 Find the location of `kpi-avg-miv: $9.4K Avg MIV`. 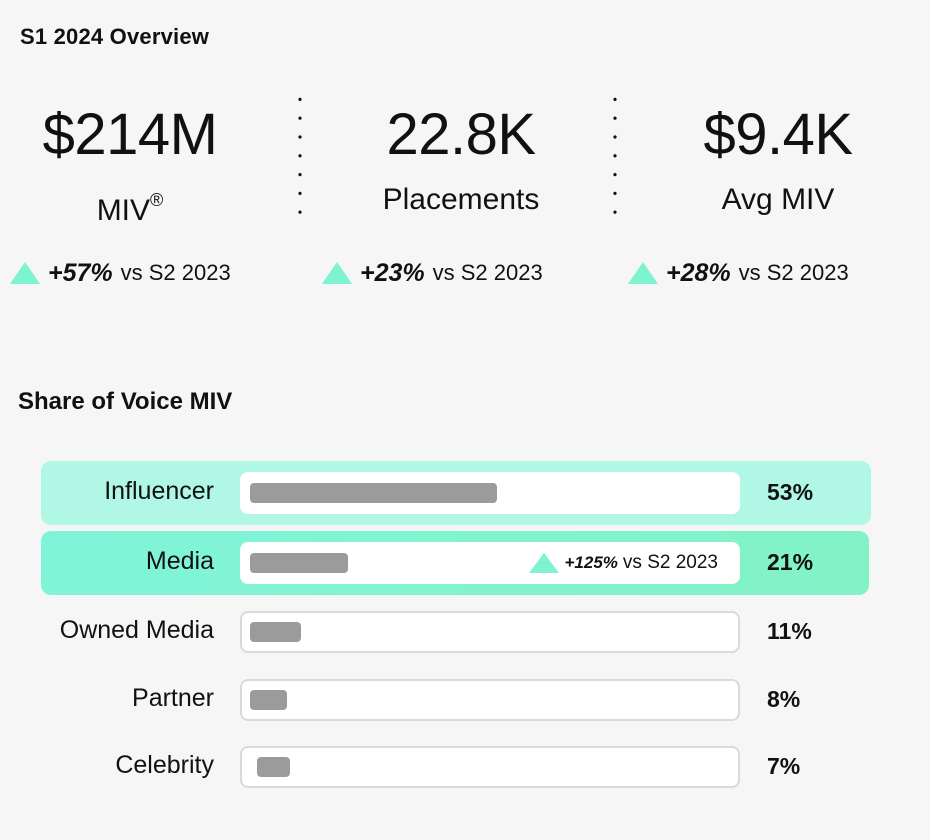

kpi-avg-miv: $9.4K Avg MIV is located at coordinates (778, 160).